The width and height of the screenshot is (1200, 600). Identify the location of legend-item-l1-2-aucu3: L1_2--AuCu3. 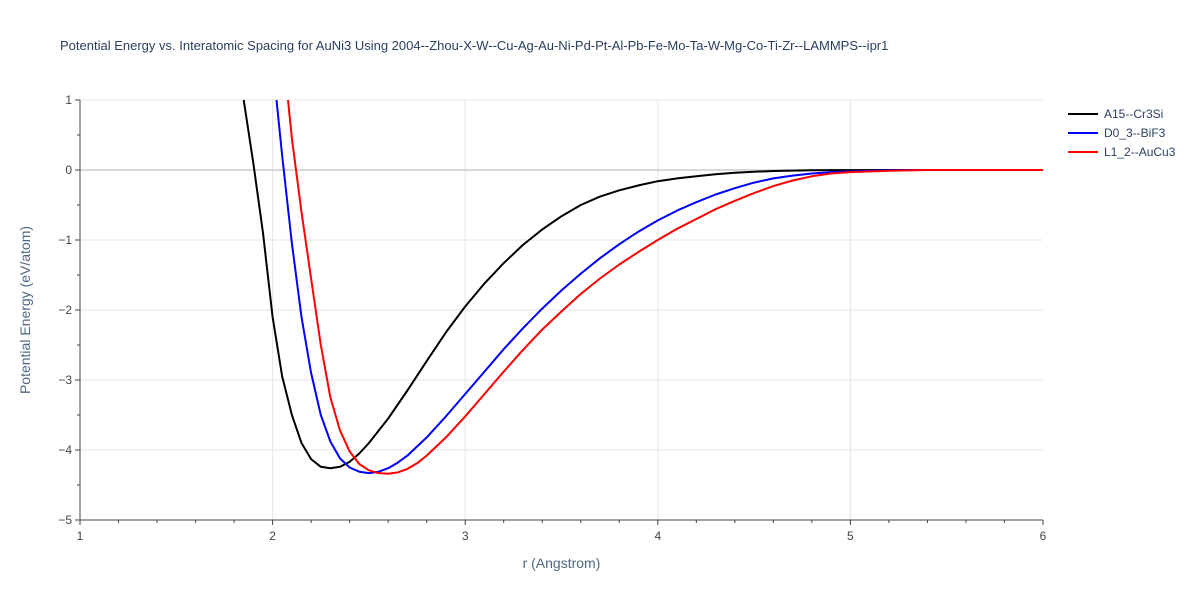
(1122, 152).